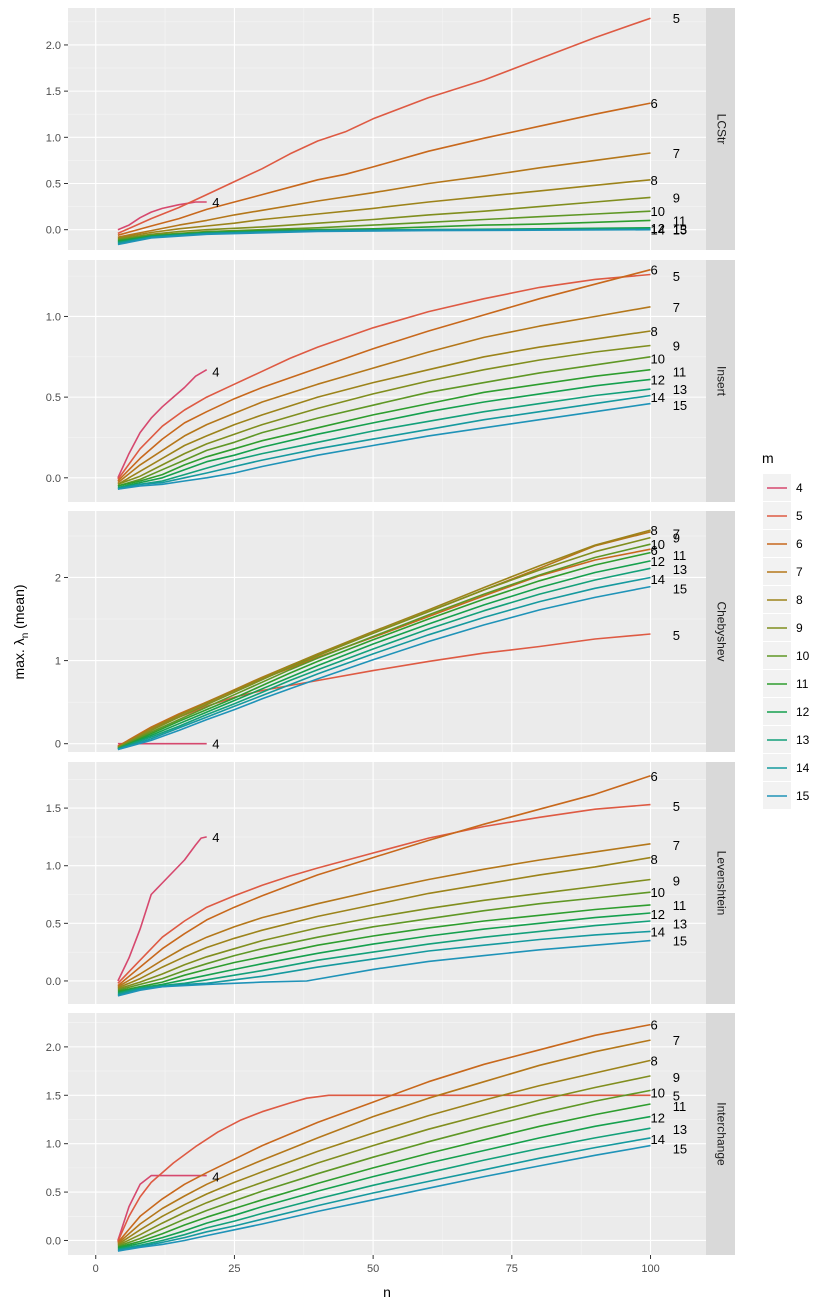 Image resolution: width=830 pixels, height=1305 pixels. What do you see at coordinates (803, 768) in the screenshot?
I see `legend-label-m14: 14` at bounding box center [803, 768].